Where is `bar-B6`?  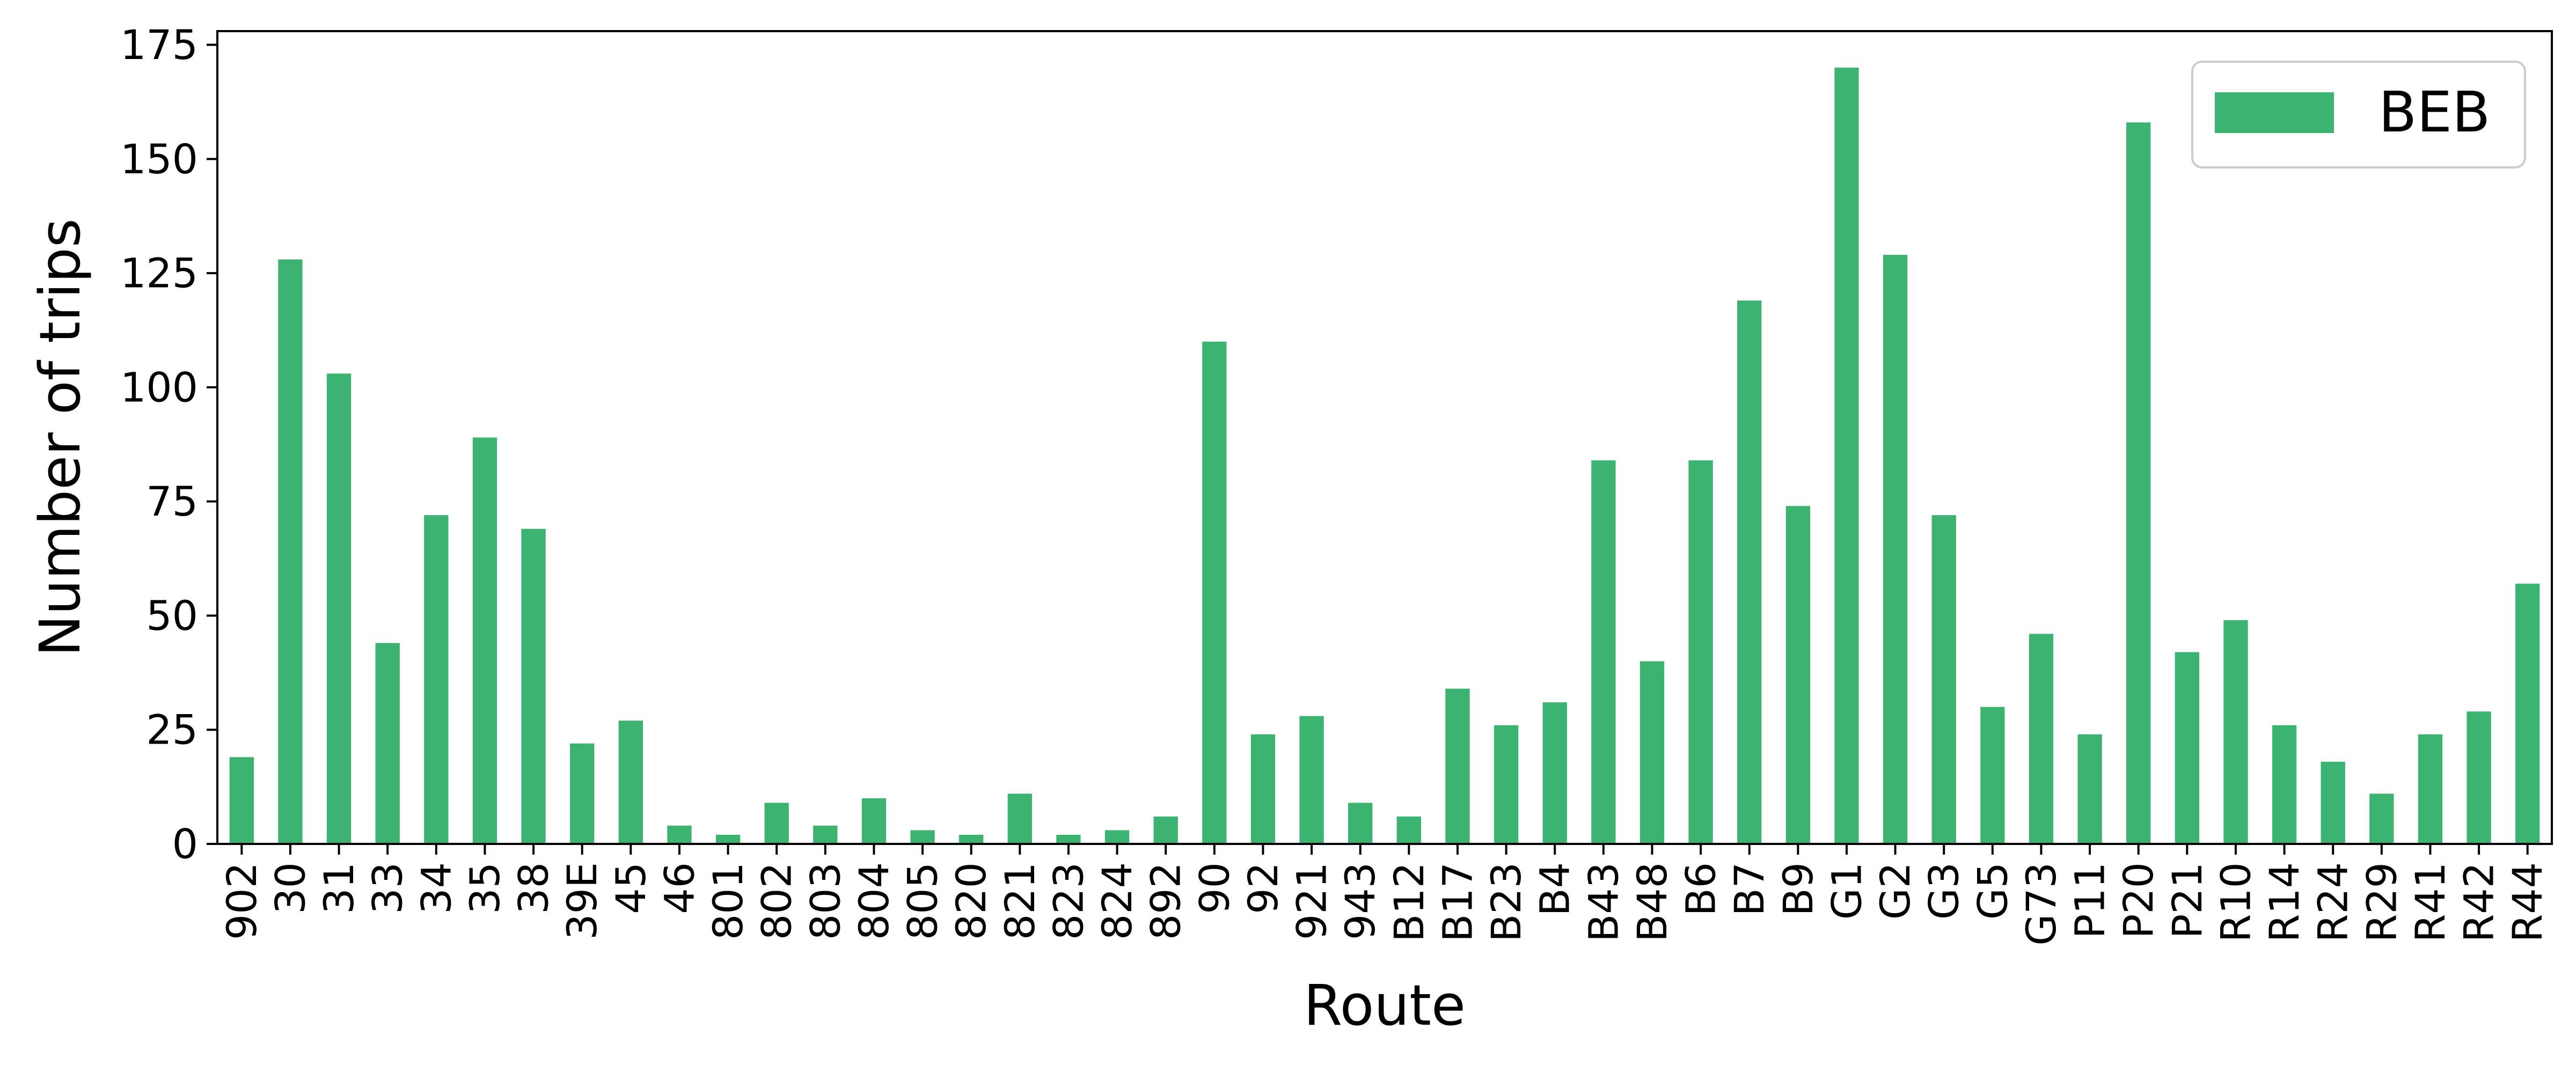
bar-B6 is located at coordinates (1700, 652).